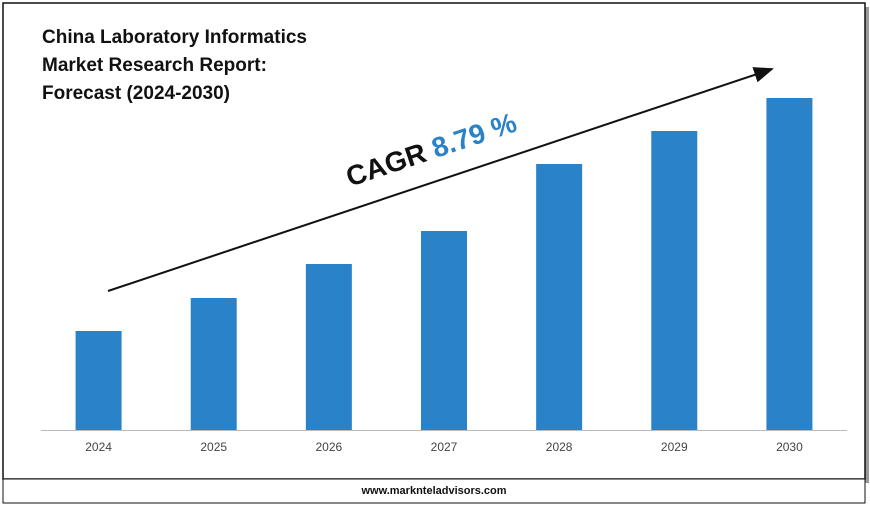 This screenshot has width=870, height=511. I want to click on x-tick-label: 2028, so click(559, 447).